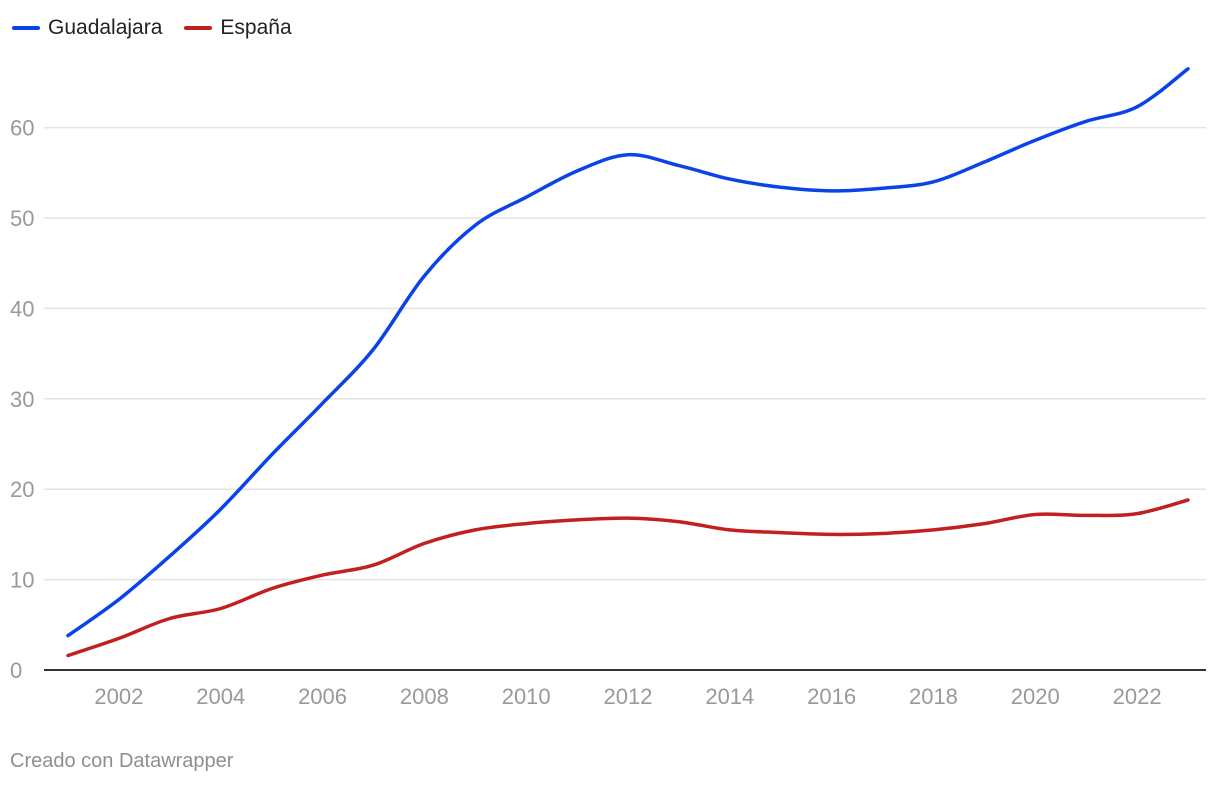 This screenshot has width=1220, height=786. I want to click on x-tick-label-2010: 2010, so click(526, 696).